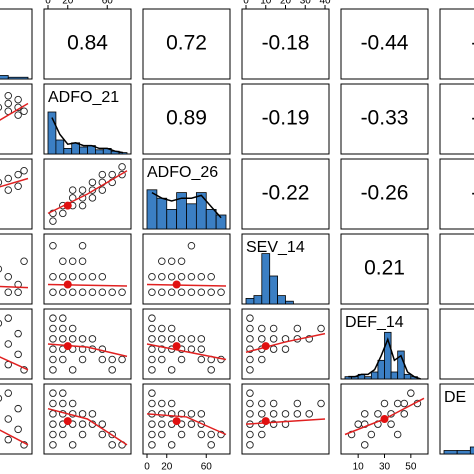 This screenshot has height=474, width=474. I want to click on correlation: -0.44, so click(385, 43).